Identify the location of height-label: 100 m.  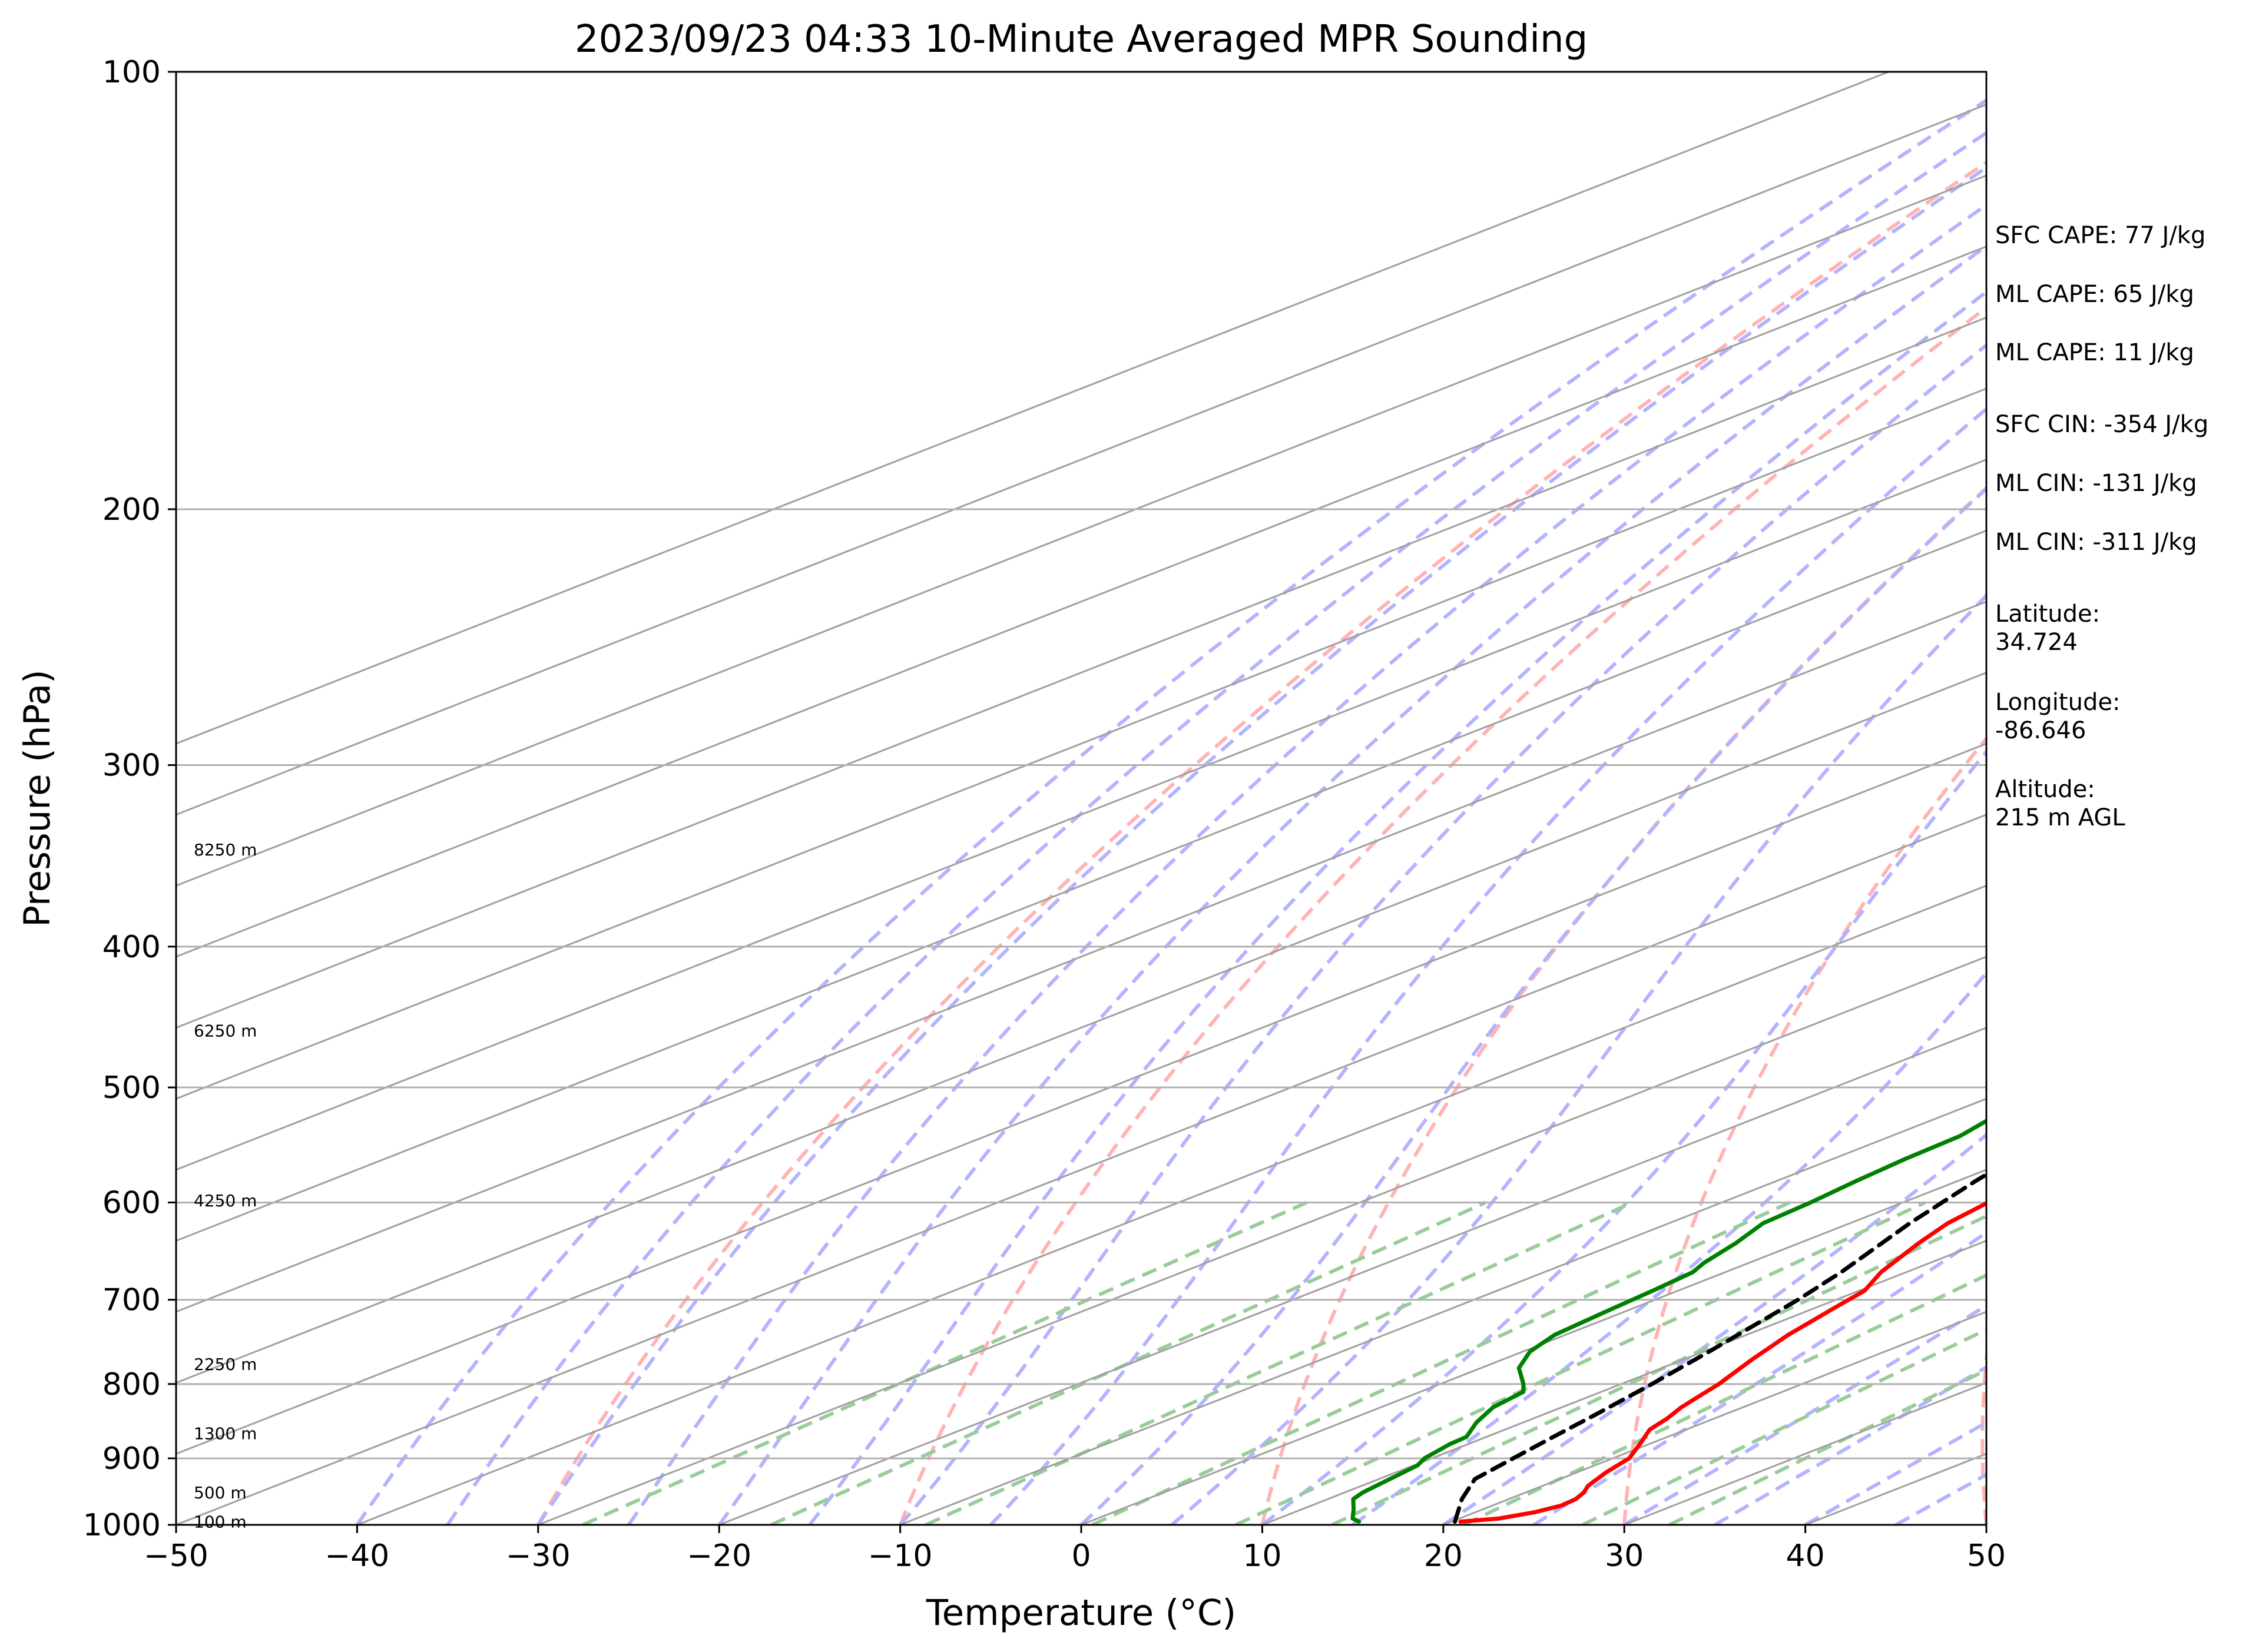
(220, 1522).